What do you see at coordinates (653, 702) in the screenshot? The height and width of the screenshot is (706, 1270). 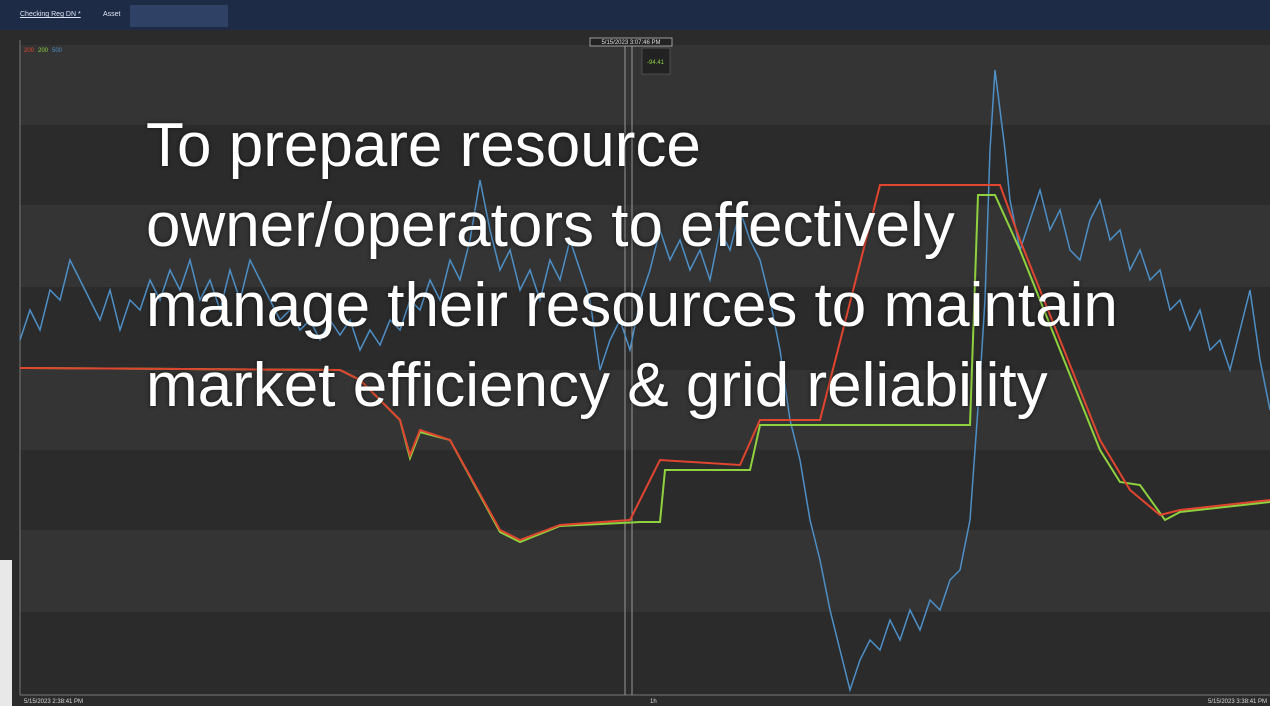 I see `x-mid-label: 1h` at bounding box center [653, 702].